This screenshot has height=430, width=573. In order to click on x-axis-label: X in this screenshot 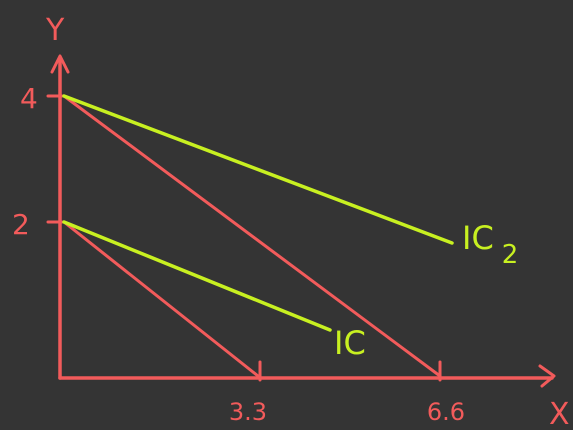, I will do `click(559, 411)`.